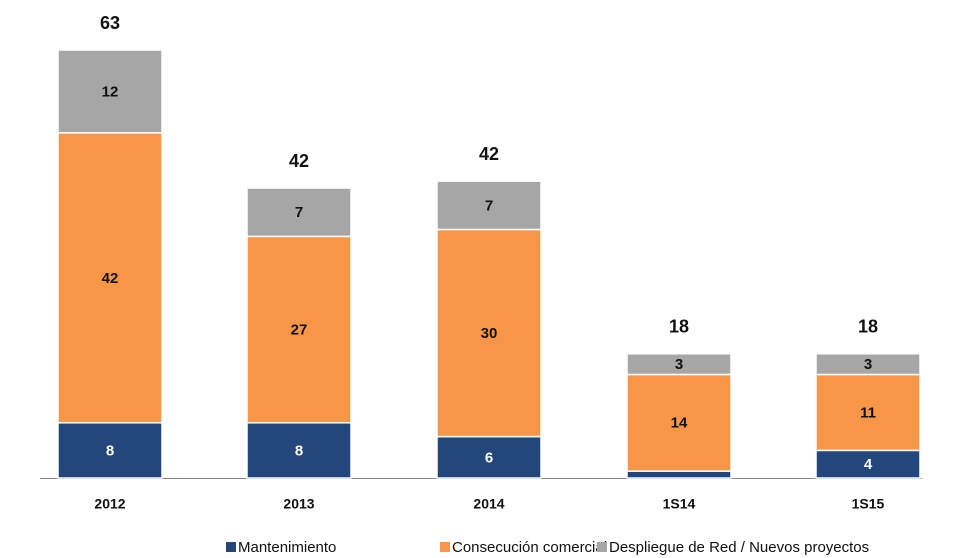  I want to click on value-label: 42, so click(110, 278).